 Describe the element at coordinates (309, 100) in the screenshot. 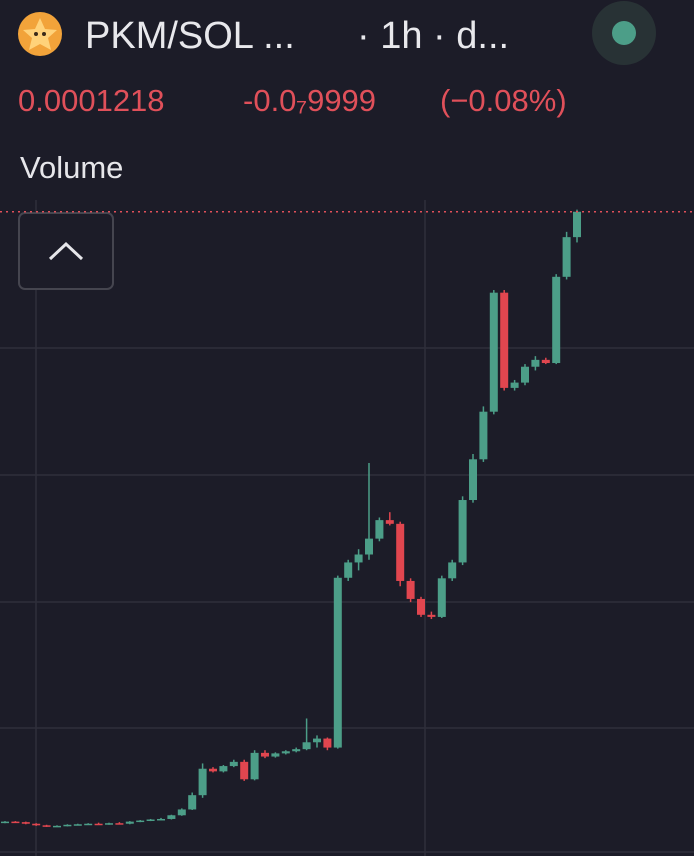

I see `price-change: -0.0₇9999` at that location.